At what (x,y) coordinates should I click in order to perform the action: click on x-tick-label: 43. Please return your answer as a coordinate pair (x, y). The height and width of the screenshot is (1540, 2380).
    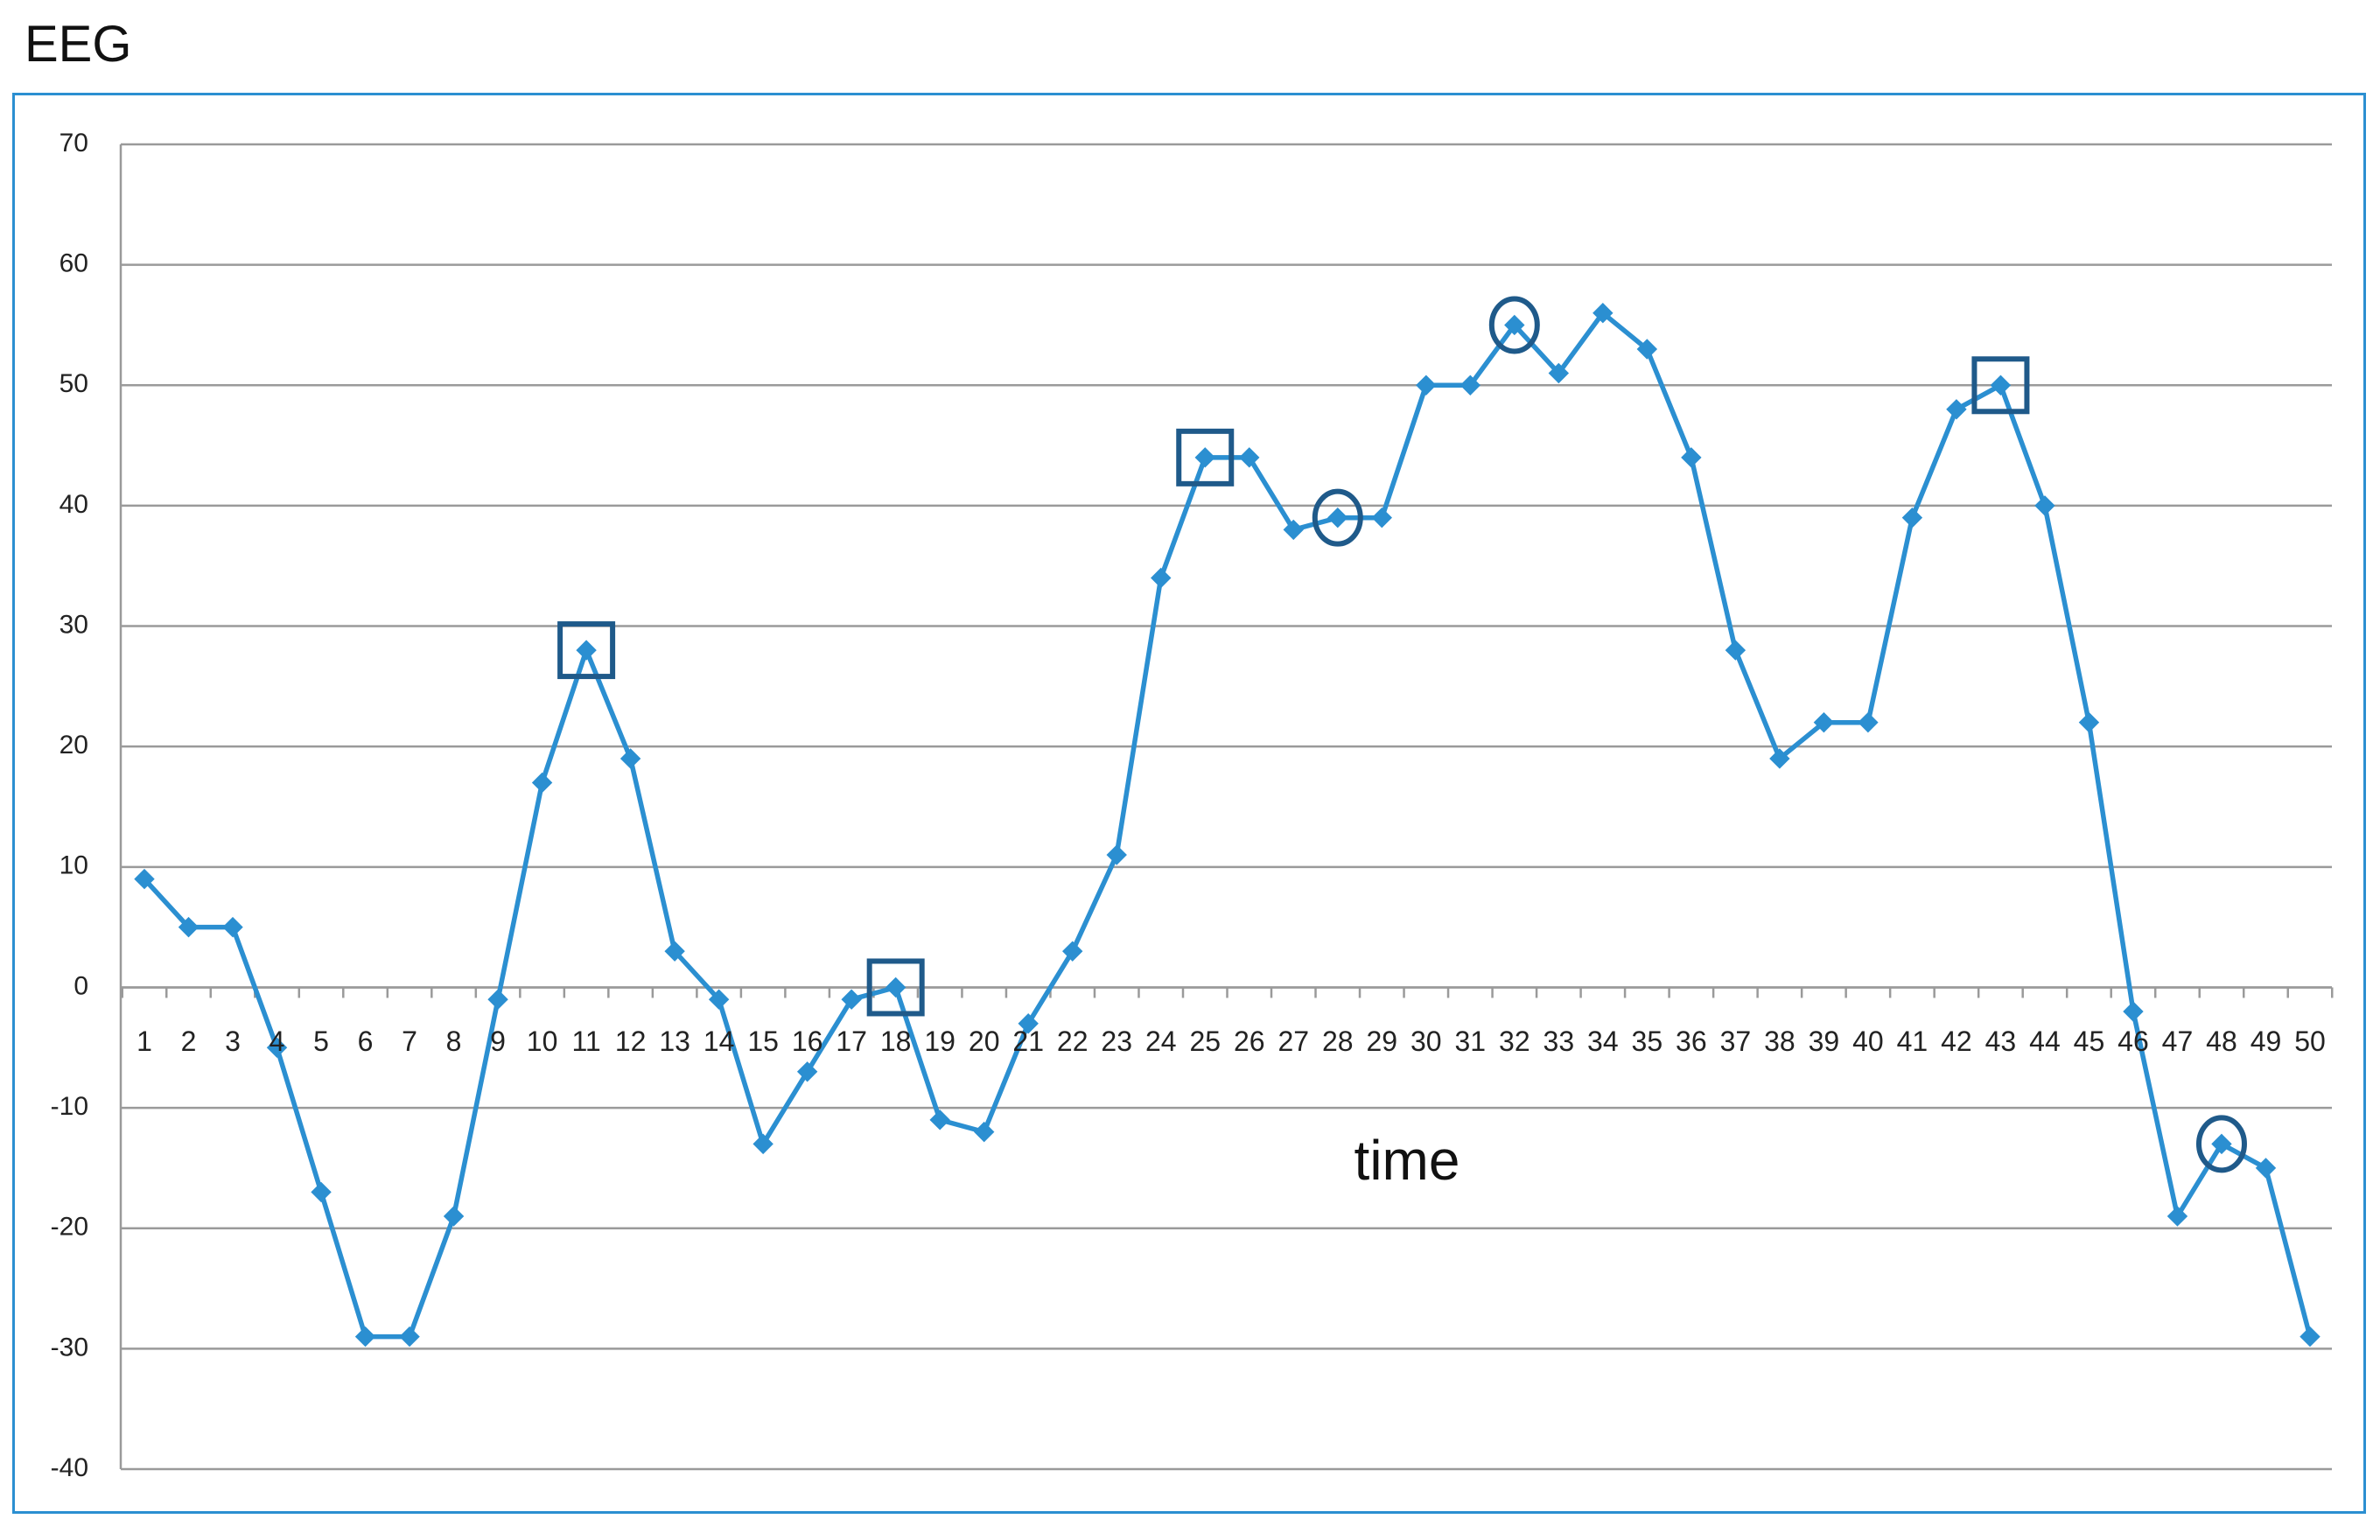
    Looking at the image, I should click on (2001, 1041).